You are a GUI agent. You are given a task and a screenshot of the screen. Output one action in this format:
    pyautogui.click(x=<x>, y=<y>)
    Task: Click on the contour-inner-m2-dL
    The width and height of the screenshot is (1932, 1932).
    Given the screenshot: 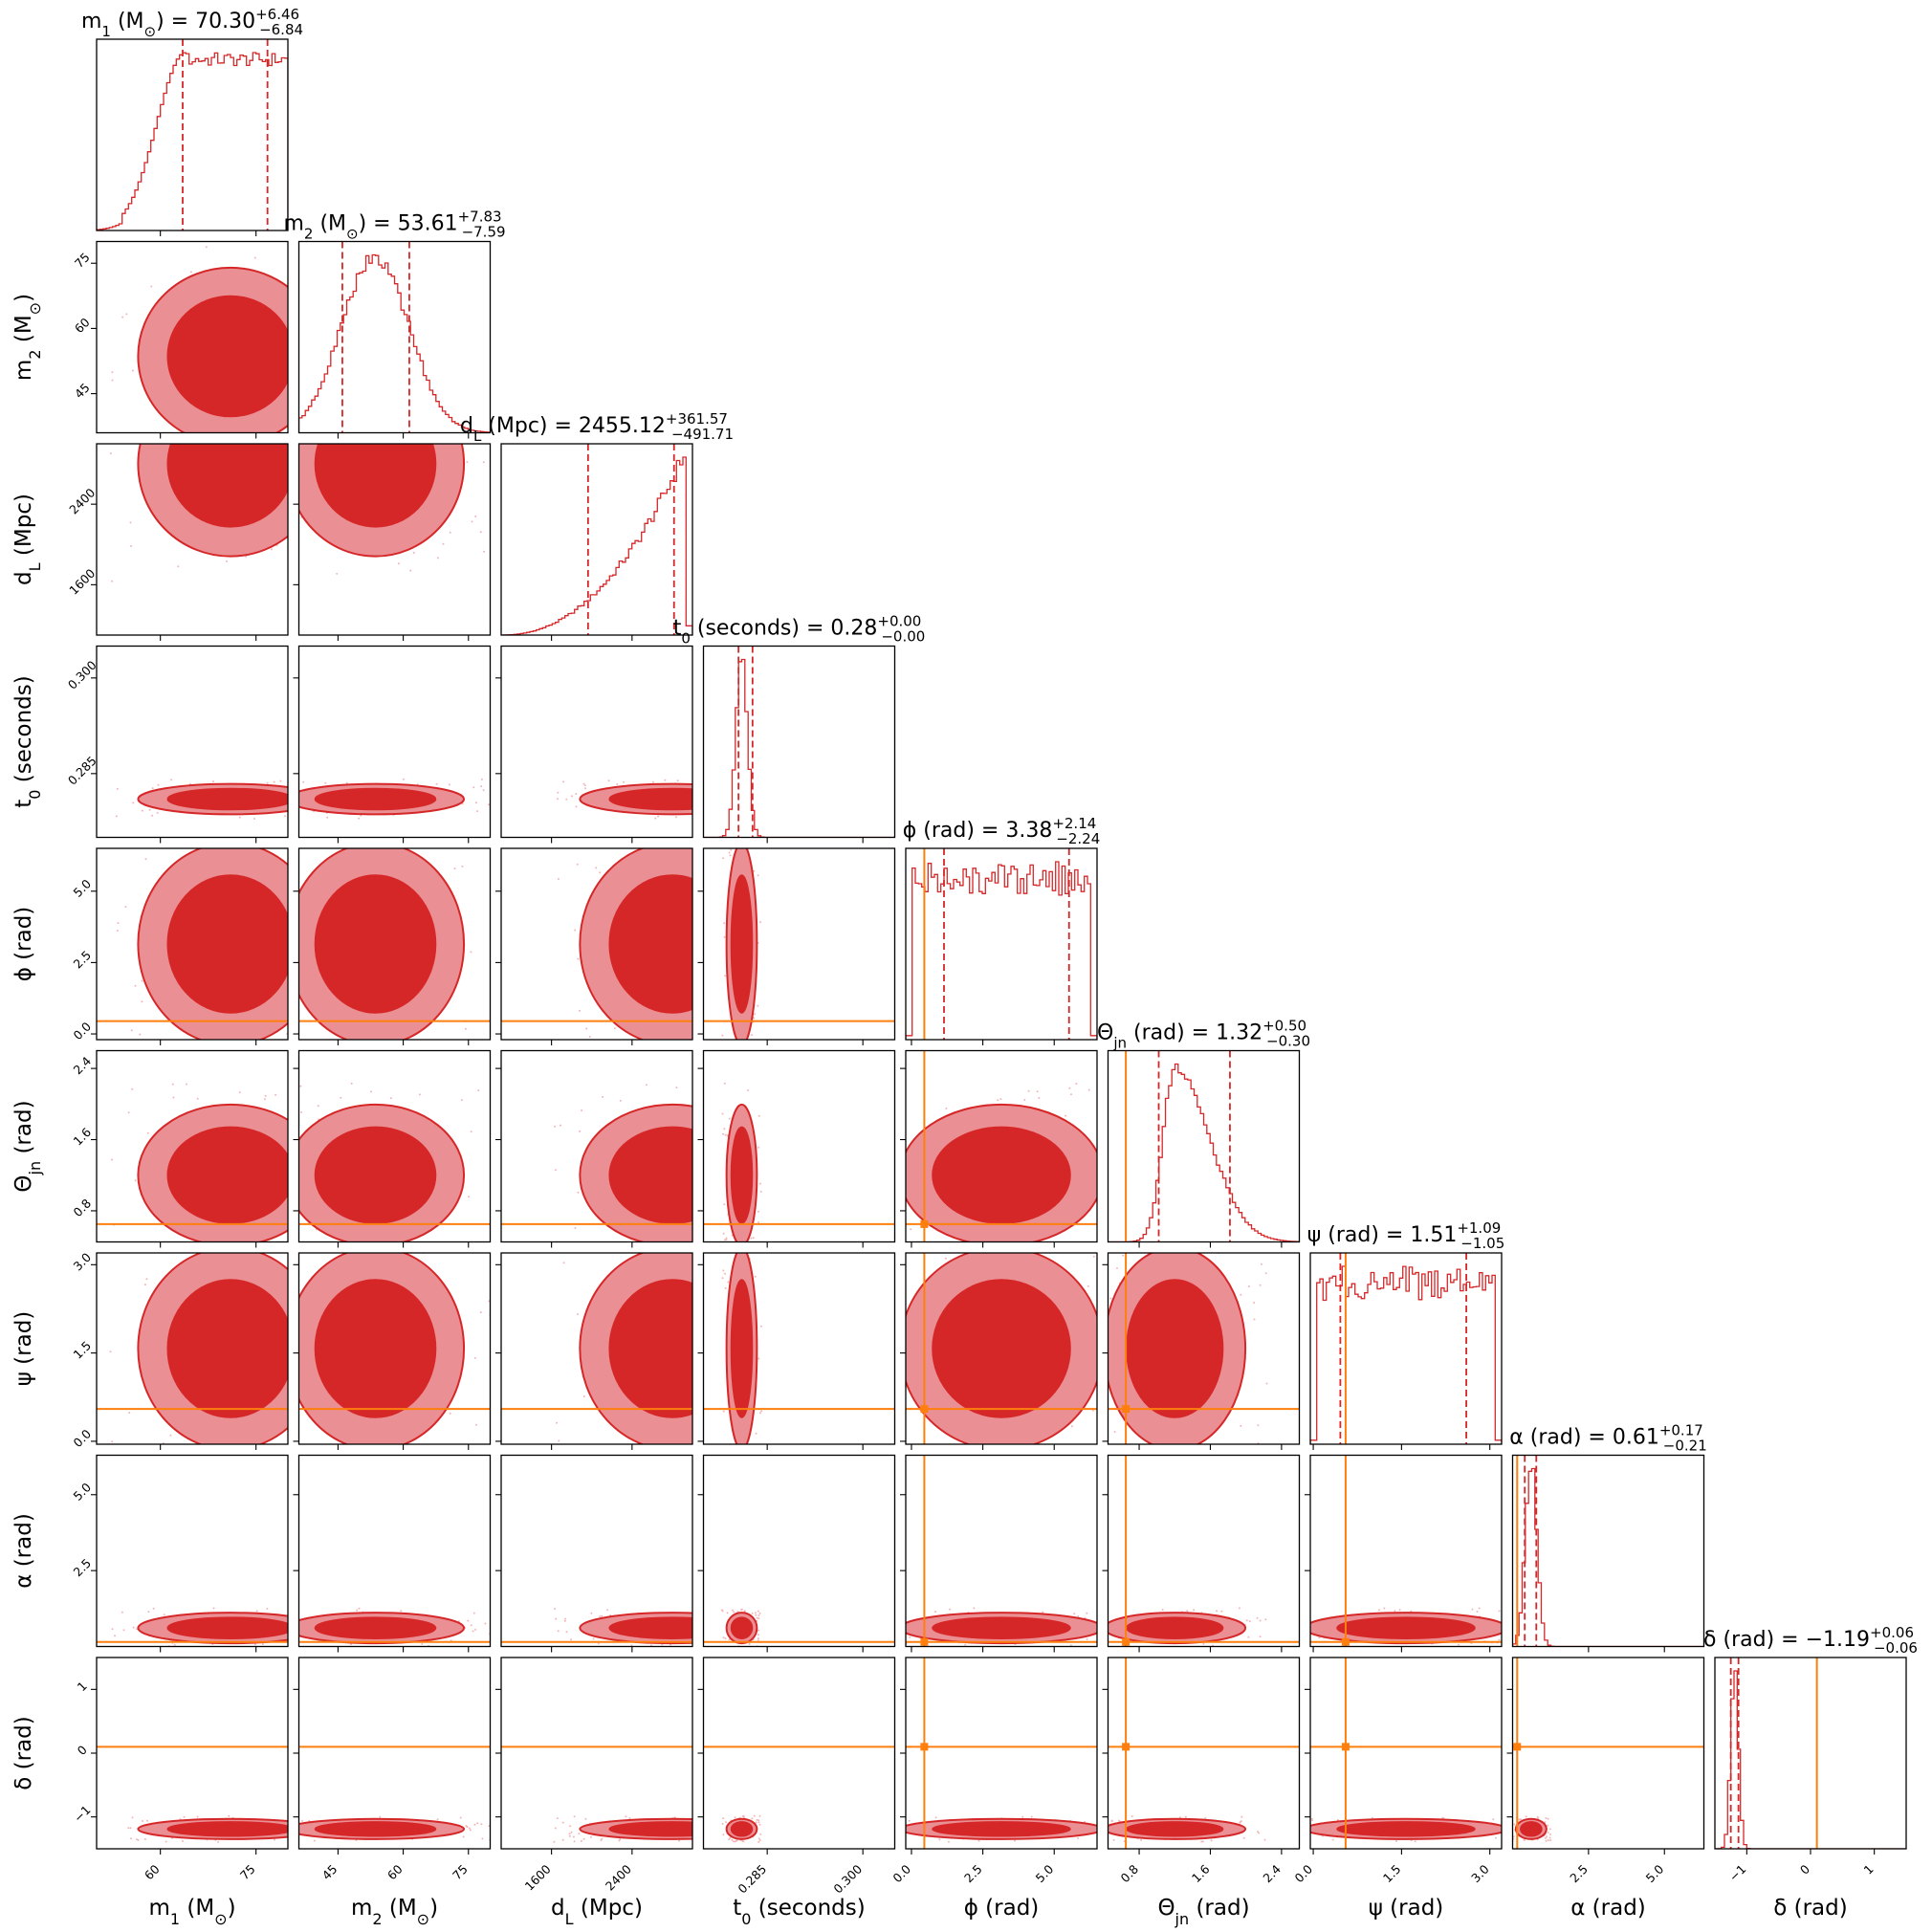 What is the action you would take?
    pyautogui.click(x=375, y=486)
    